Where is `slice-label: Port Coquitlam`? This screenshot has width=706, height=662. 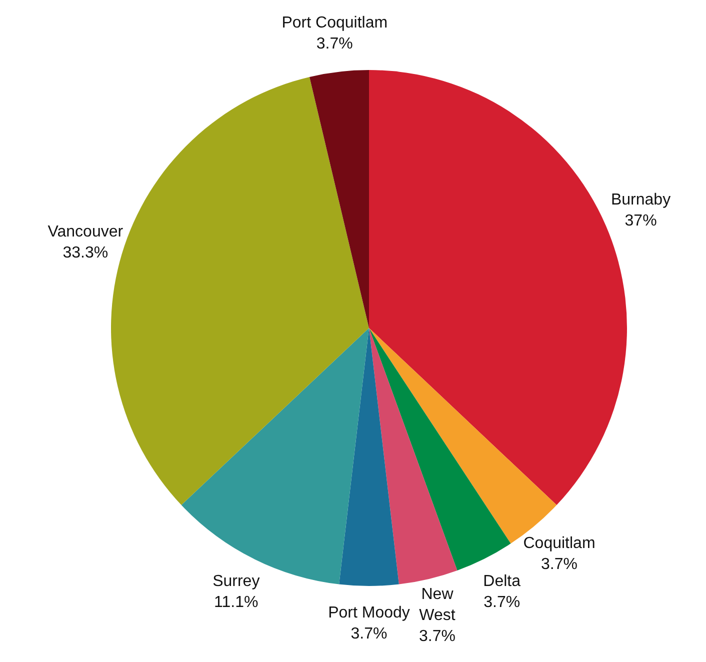
slice-label: Port Coquitlam is located at coordinates (335, 23).